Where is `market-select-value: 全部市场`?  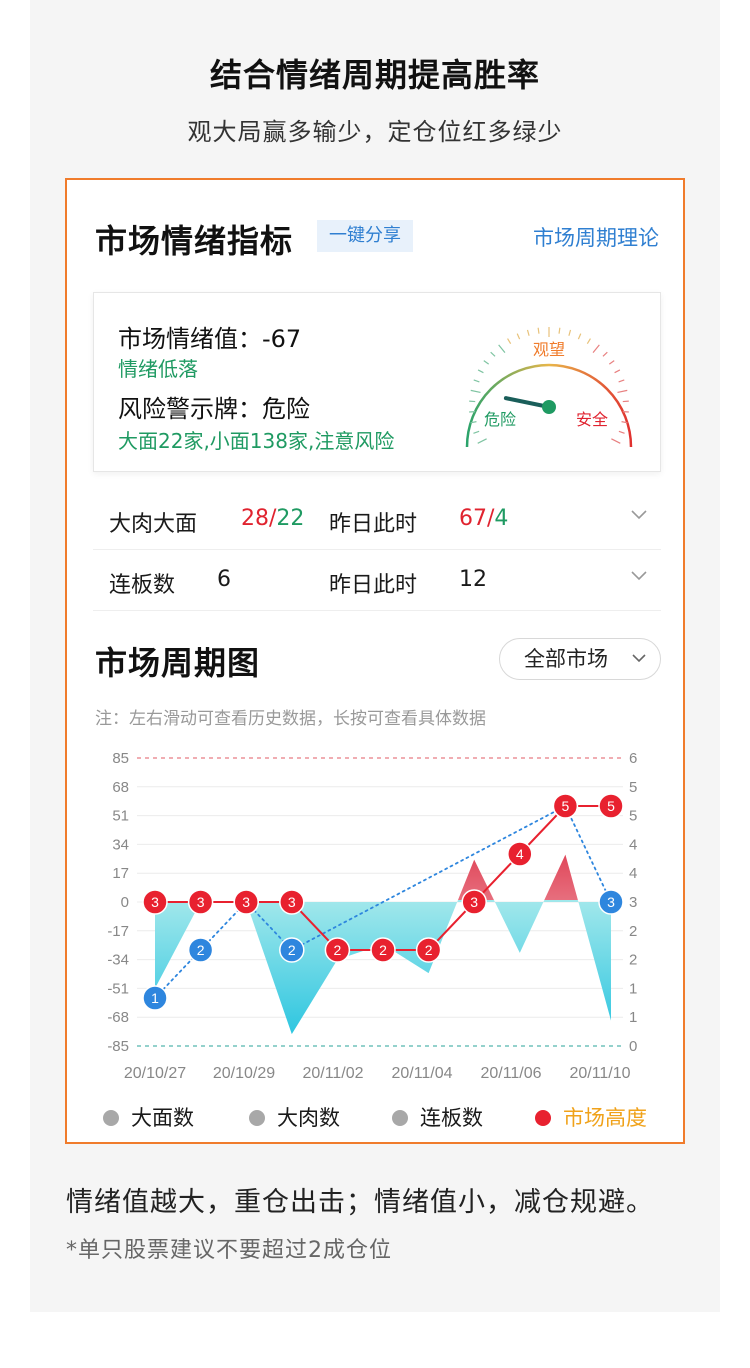
market-select-value: 全部市场 is located at coordinates (566, 659).